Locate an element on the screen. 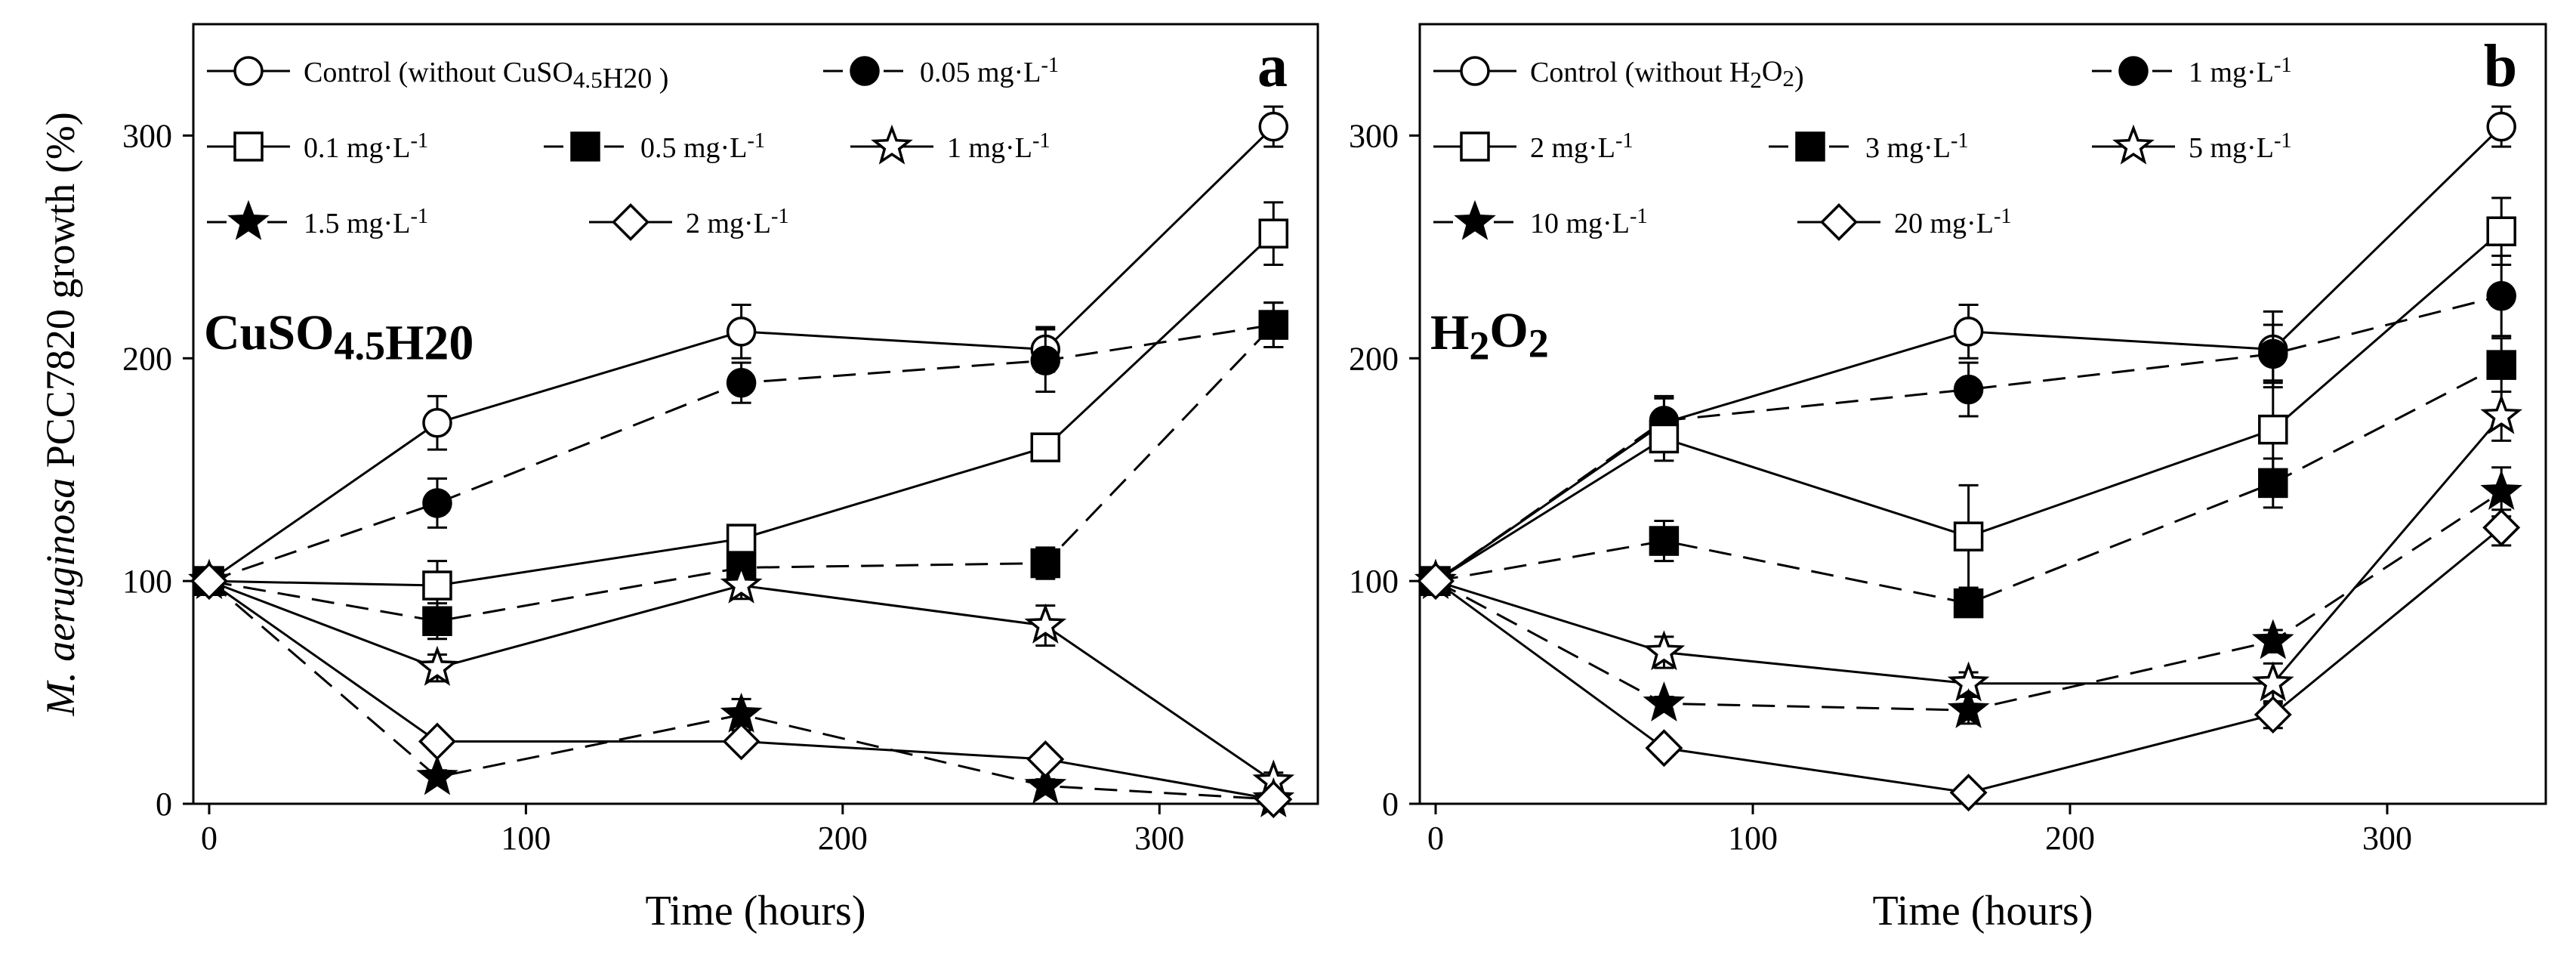 This screenshot has width=2576, height=973. legend-item: Control (without H2O2) is located at coordinates (1618, 74).